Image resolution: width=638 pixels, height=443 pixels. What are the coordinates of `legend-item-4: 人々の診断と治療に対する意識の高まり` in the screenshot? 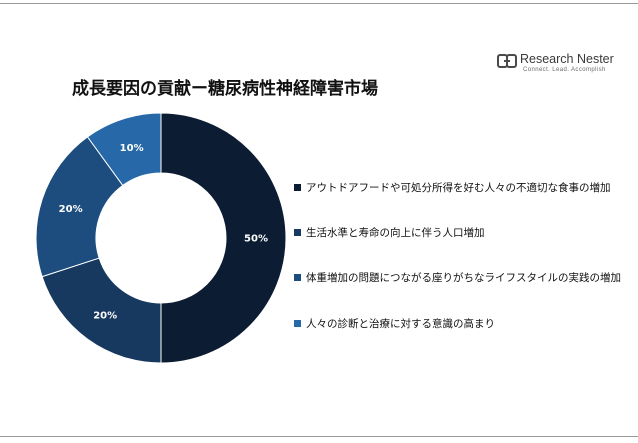 It's located at (459, 324).